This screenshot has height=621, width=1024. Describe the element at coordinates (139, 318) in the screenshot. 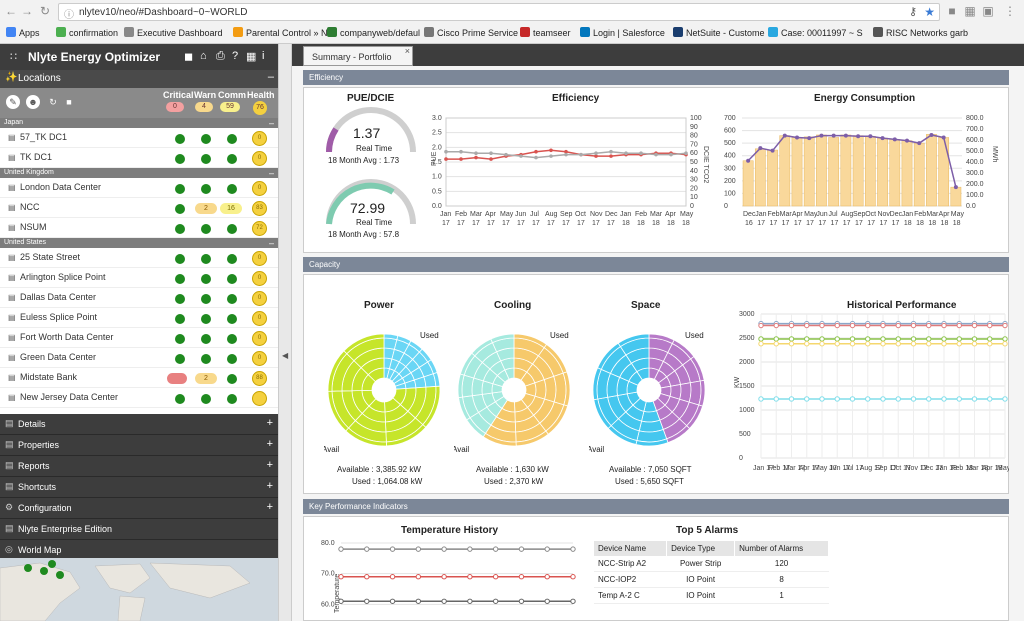

I see `location-row: ▤ Euless Splice Point 0` at that location.